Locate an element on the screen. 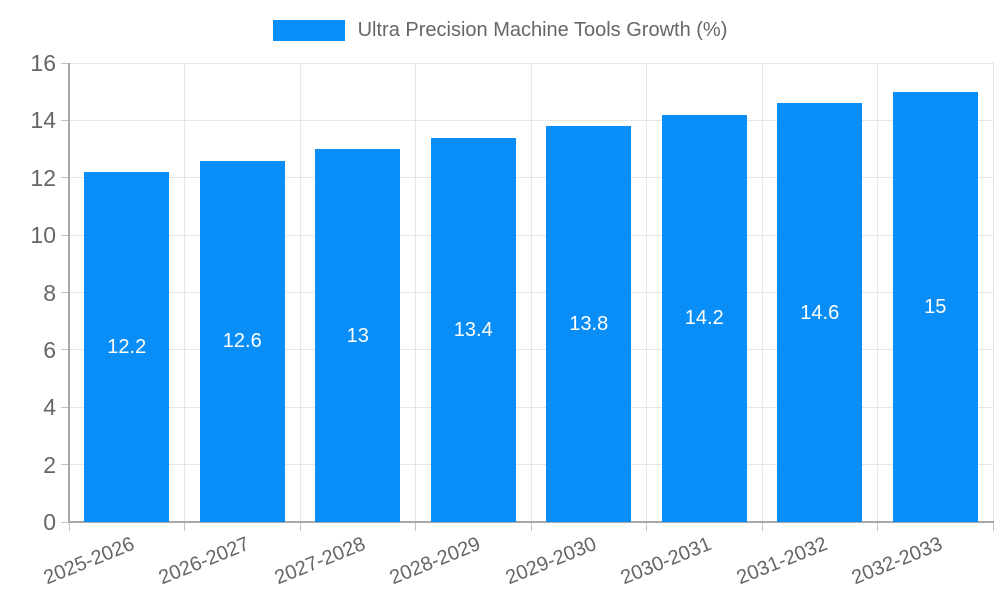 The height and width of the screenshot is (600, 1000). y-axis-tick-label: 14 is located at coordinates (43, 120).